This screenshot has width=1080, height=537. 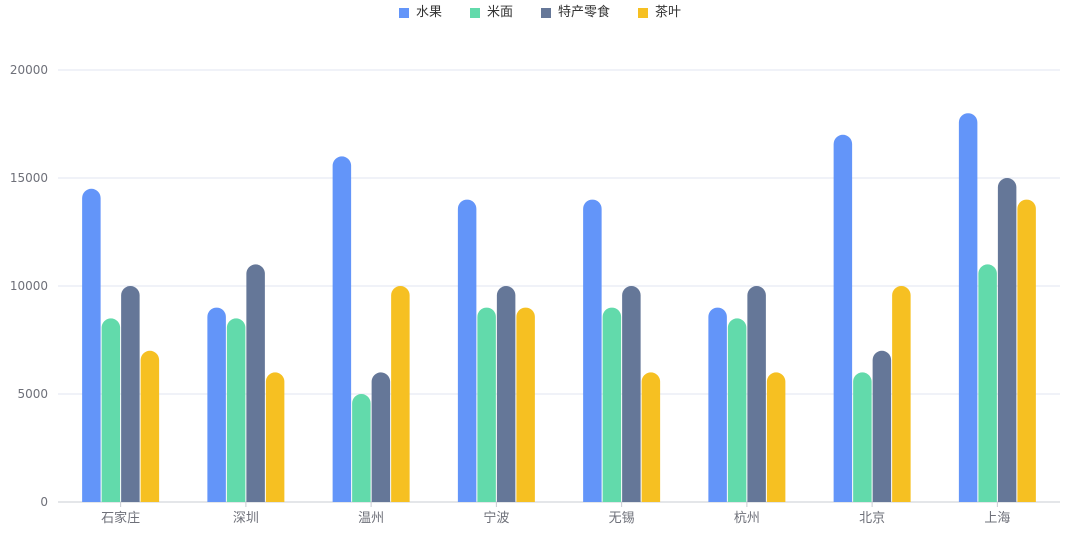 What do you see at coordinates (428, 12) in the screenshot?
I see `legend-label: 水果` at bounding box center [428, 12].